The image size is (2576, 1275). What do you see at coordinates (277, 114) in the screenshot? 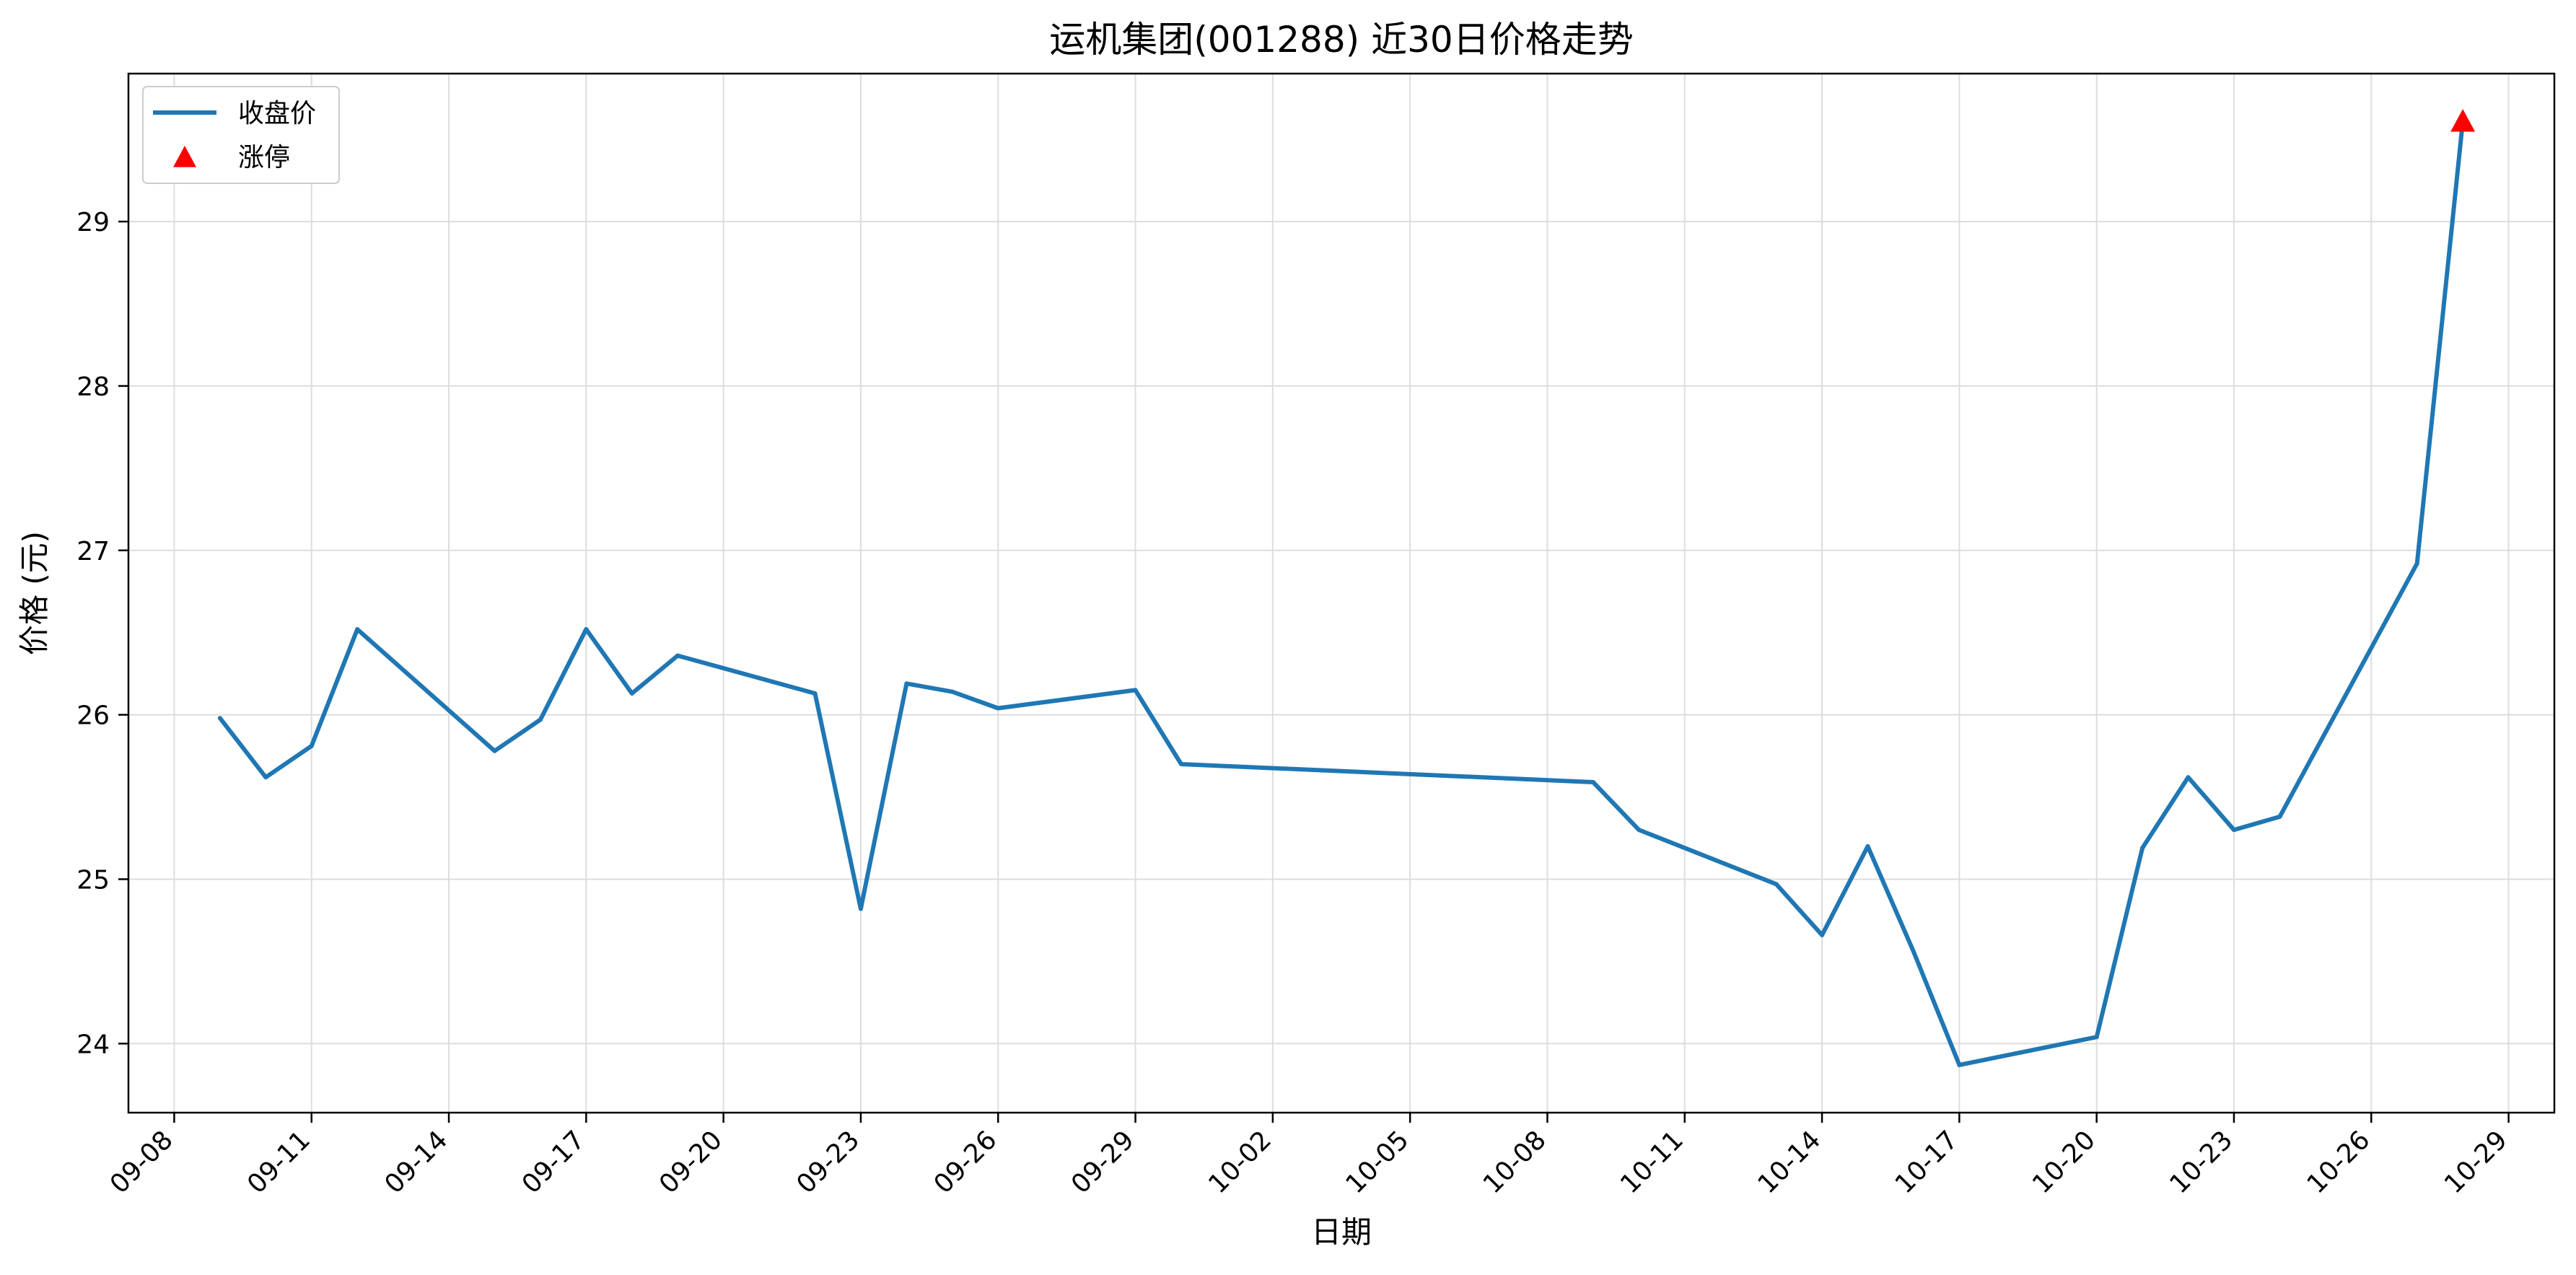
I see `legend-entry-close-price: 收盘价` at bounding box center [277, 114].